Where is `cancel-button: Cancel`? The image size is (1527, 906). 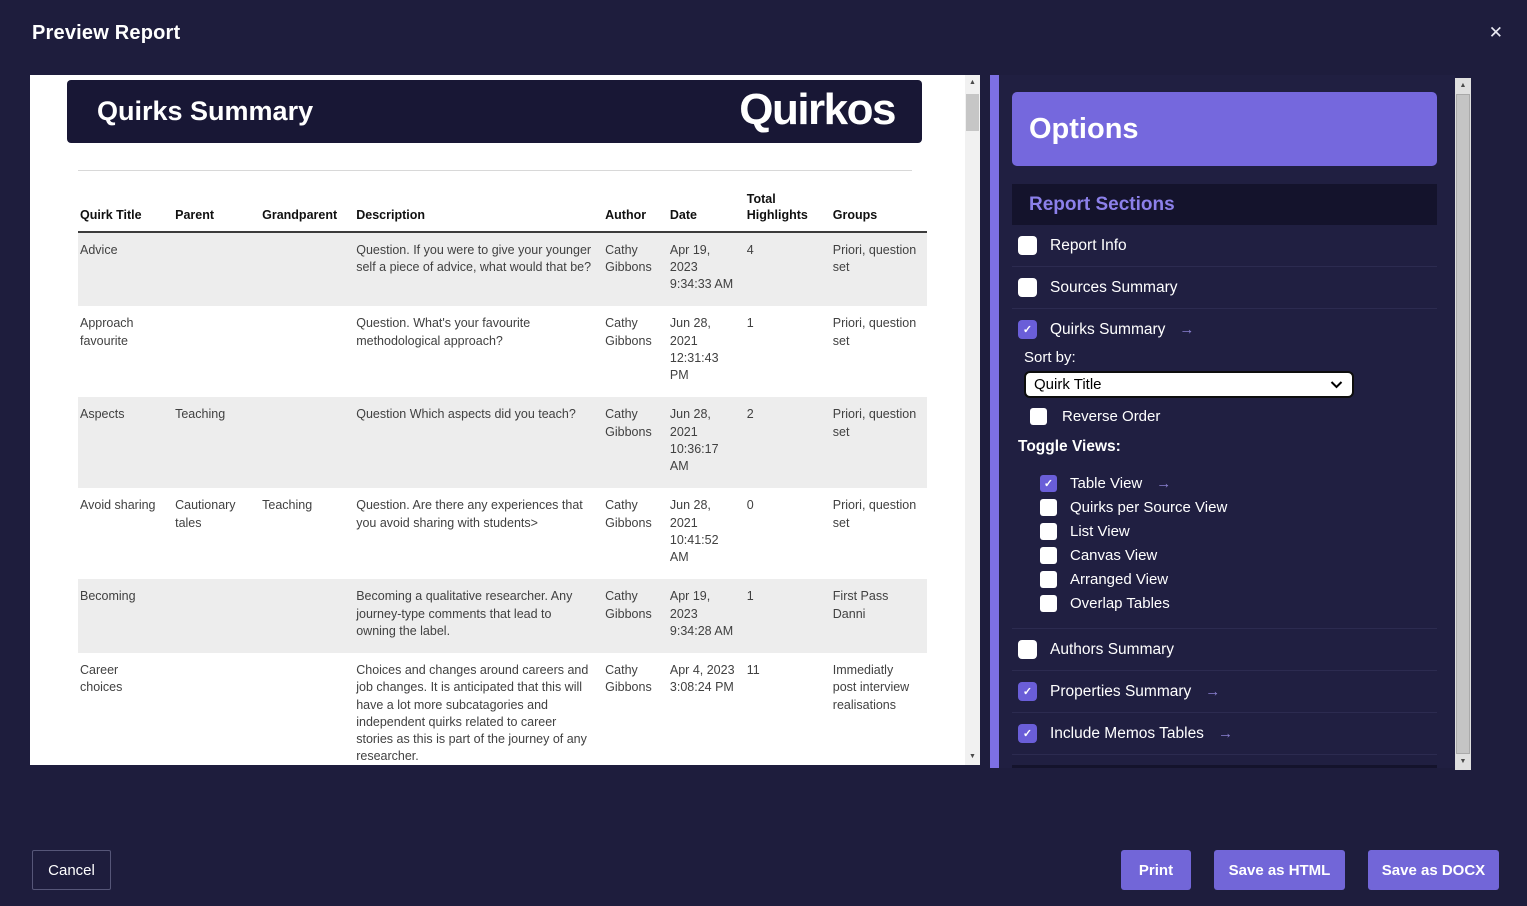
cancel-button: Cancel is located at coordinates (71, 870).